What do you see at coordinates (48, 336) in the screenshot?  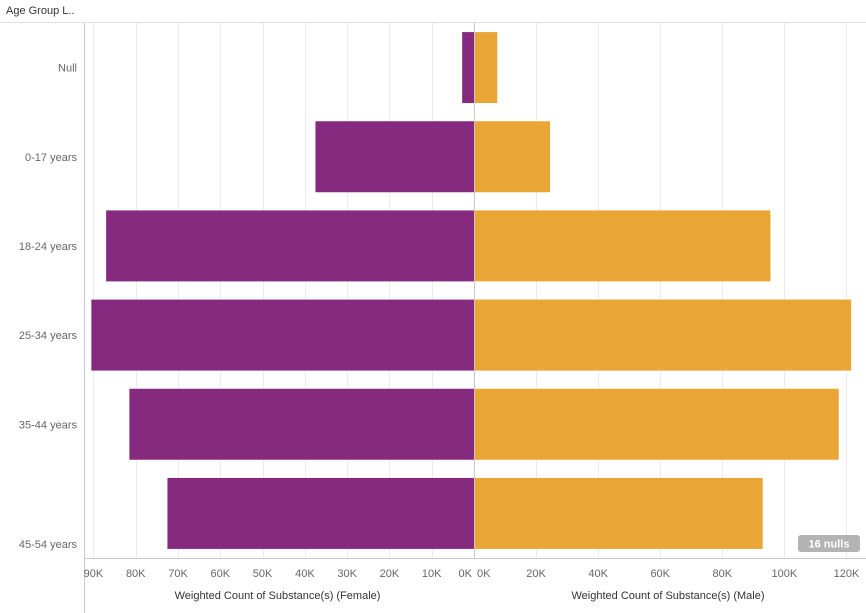 I see `category-label-25-34-years: 25-34 years` at bounding box center [48, 336].